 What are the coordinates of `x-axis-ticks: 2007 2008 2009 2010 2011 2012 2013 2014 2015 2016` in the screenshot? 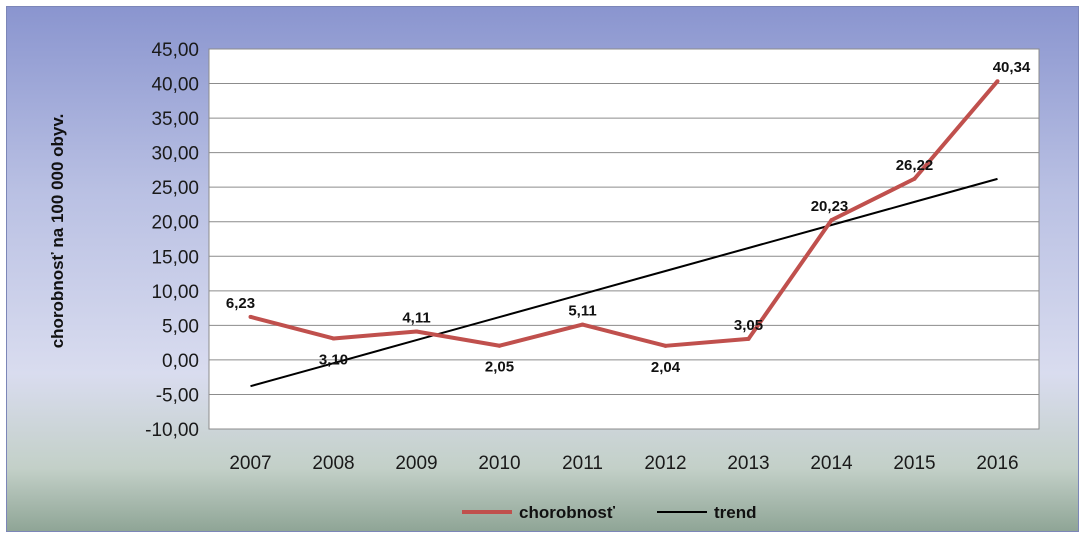 It's located at (623, 463).